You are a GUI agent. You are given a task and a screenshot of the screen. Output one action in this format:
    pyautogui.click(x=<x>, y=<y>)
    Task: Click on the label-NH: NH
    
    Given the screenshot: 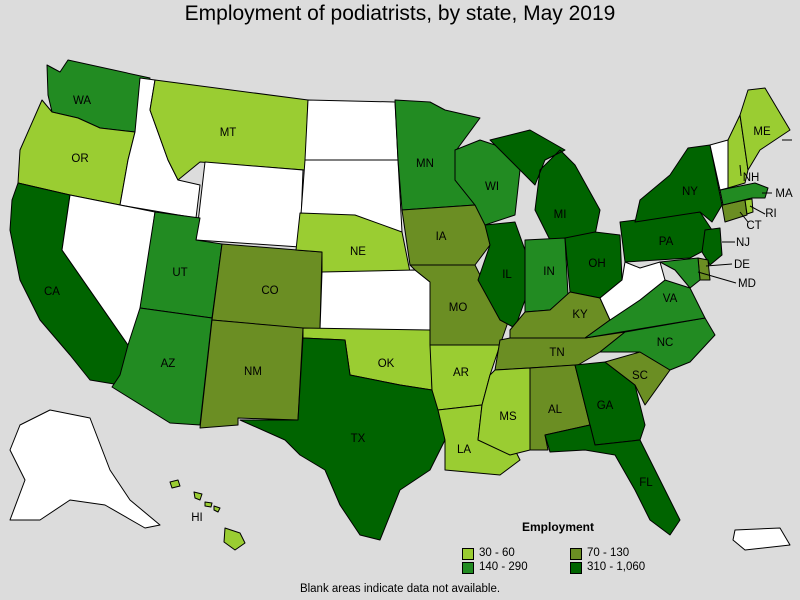 What is the action you would take?
    pyautogui.click(x=751, y=178)
    